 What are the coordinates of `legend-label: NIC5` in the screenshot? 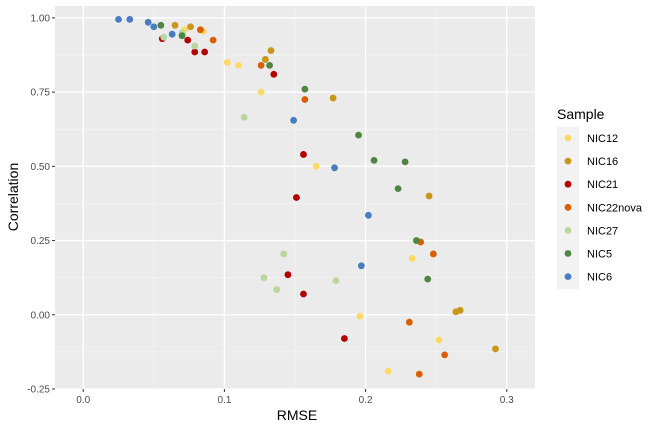 It's located at (599, 255).